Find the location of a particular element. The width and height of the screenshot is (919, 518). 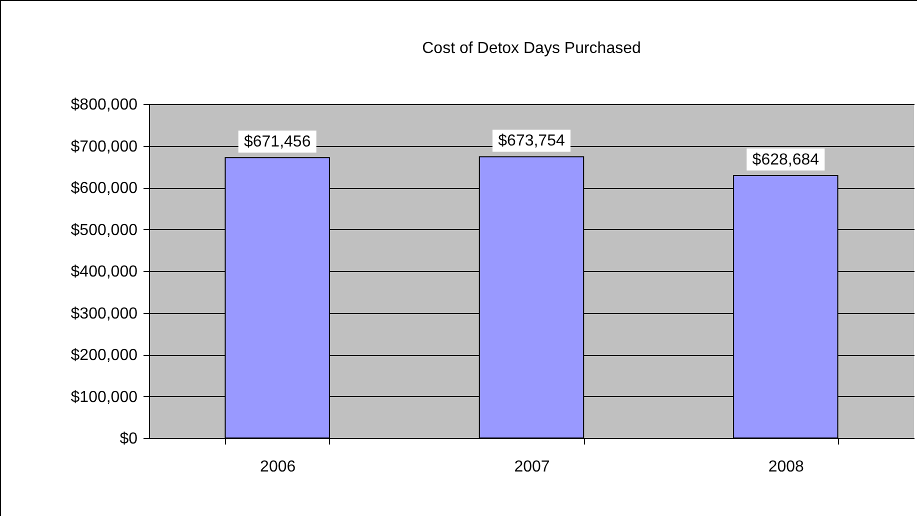

y-tick-label: $800,000 is located at coordinates (104, 105).